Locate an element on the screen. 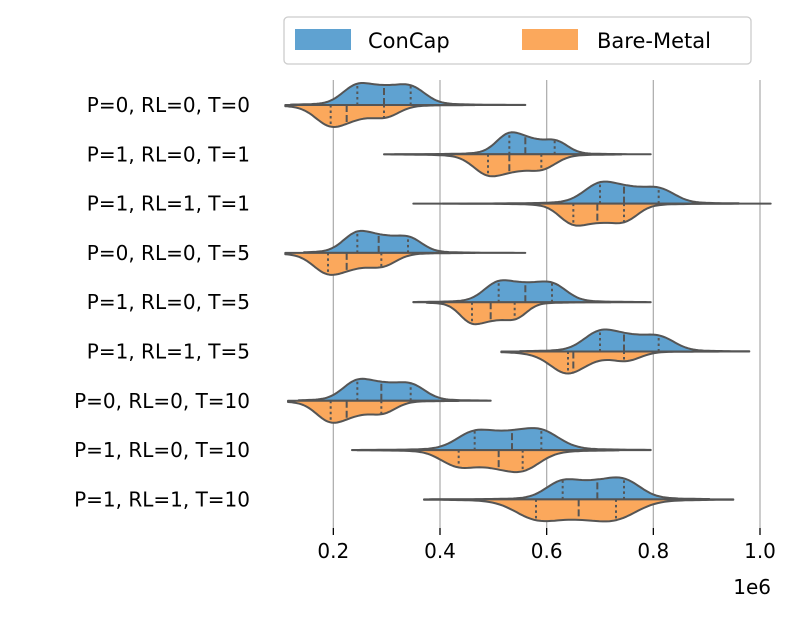 This screenshot has width=793, height=624. legend-label-concap: ConCap is located at coordinates (409, 41).